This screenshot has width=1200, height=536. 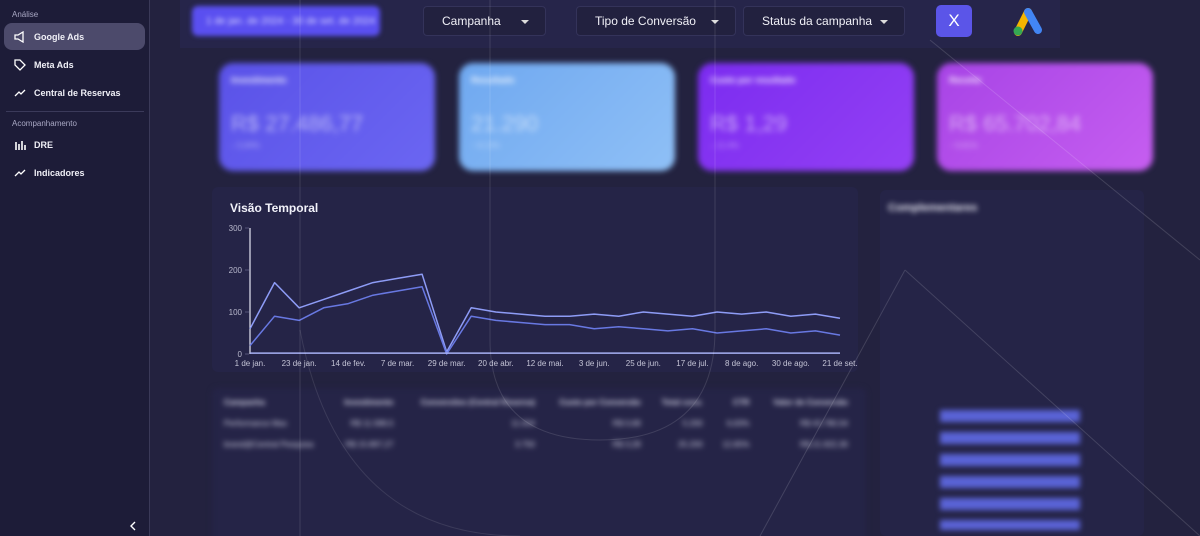 I want to click on table-cell: R$ 21.922,30, so click(x=823, y=444).